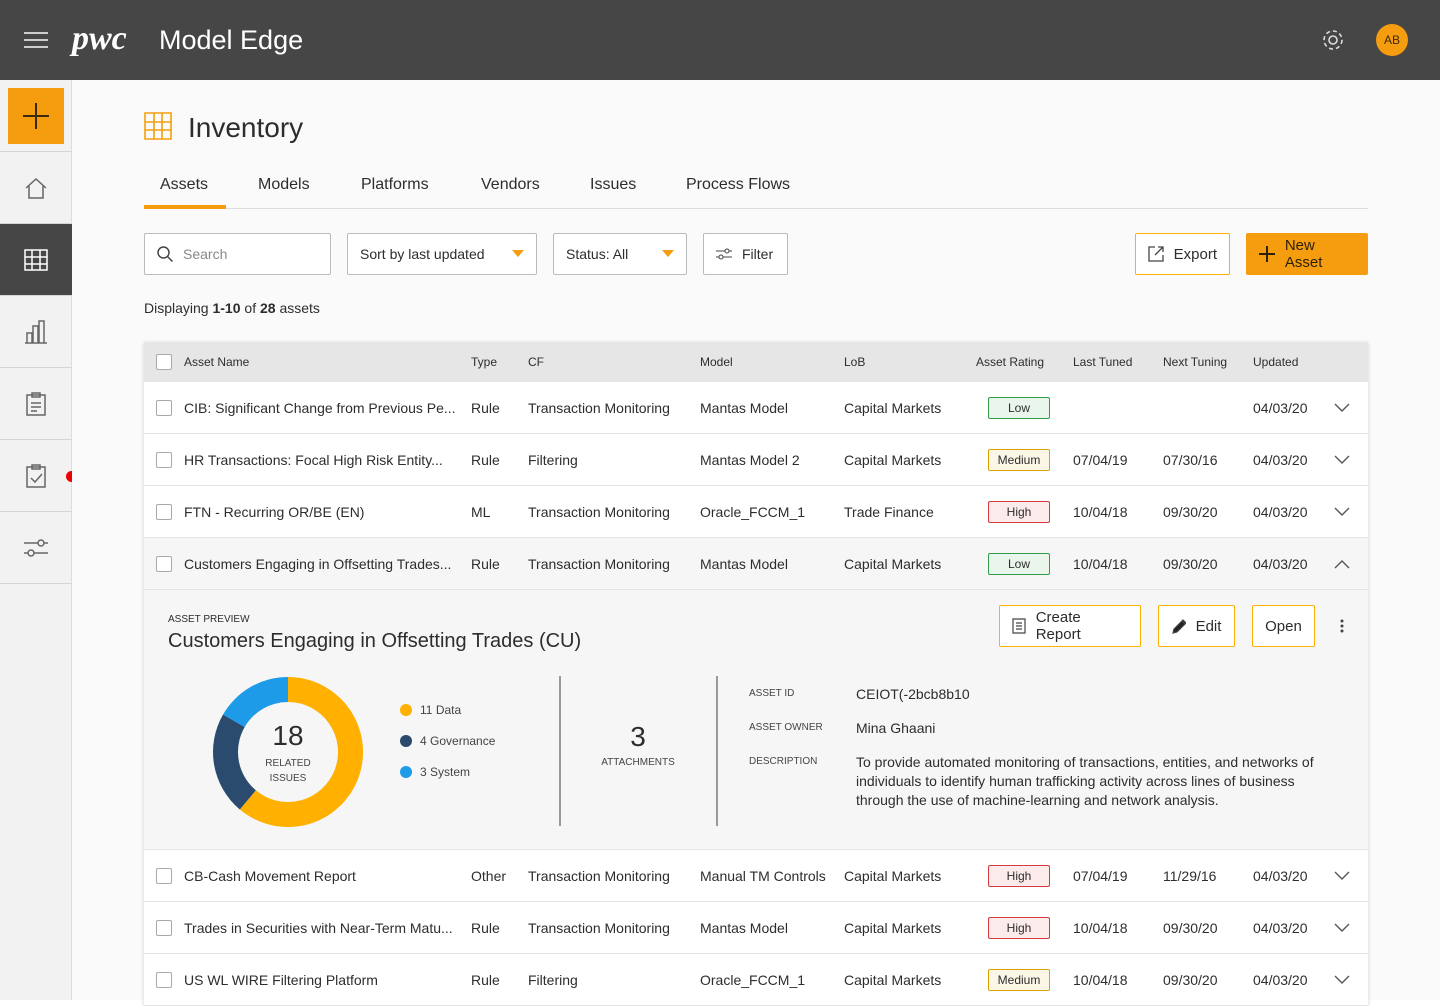 The height and width of the screenshot is (1006, 1440). Describe the element at coordinates (237, 254) in the screenshot. I see `search-box: Search` at that location.